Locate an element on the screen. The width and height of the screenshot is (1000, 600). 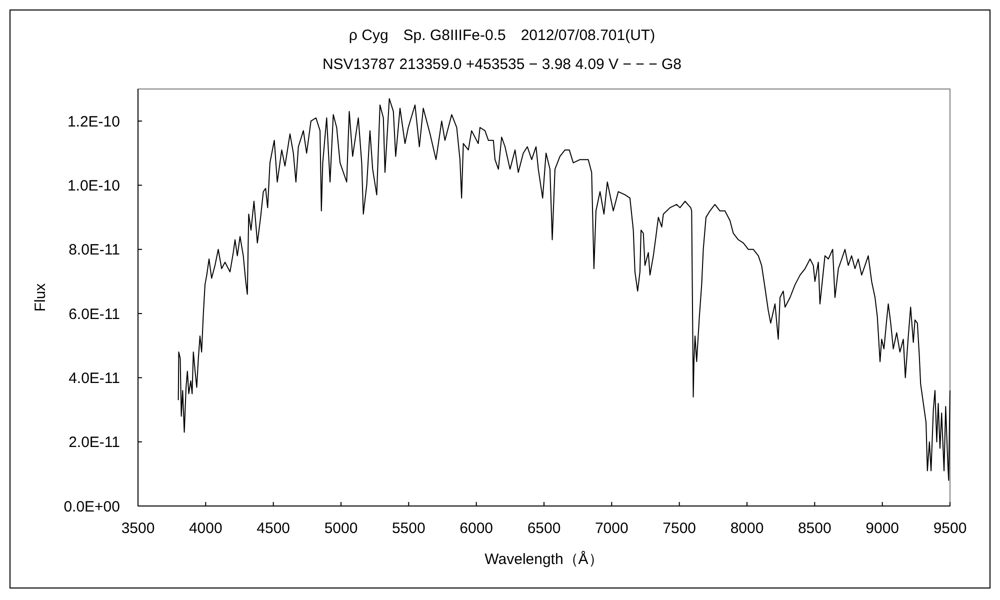
y-tick-label: 4.0E-11 is located at coordinates (94, 378).